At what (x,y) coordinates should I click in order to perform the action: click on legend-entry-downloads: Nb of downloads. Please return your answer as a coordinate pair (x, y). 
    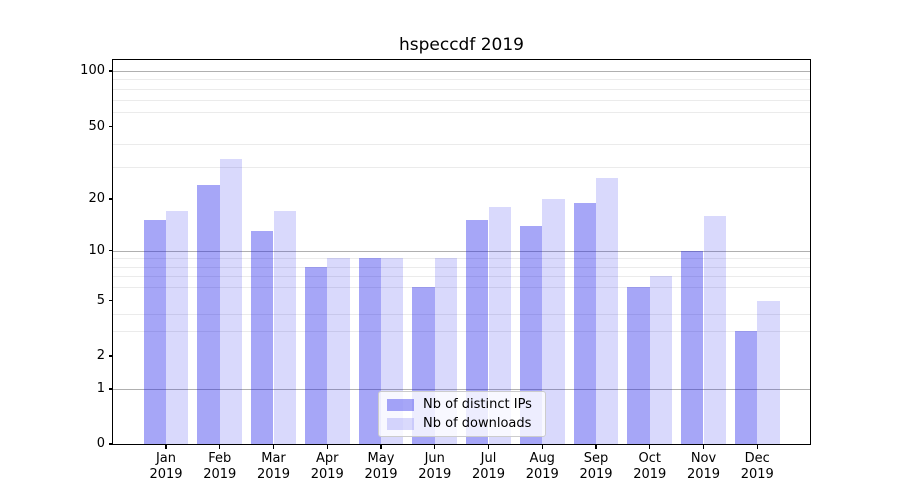
    Looking at the image, I should click on (466, 423).